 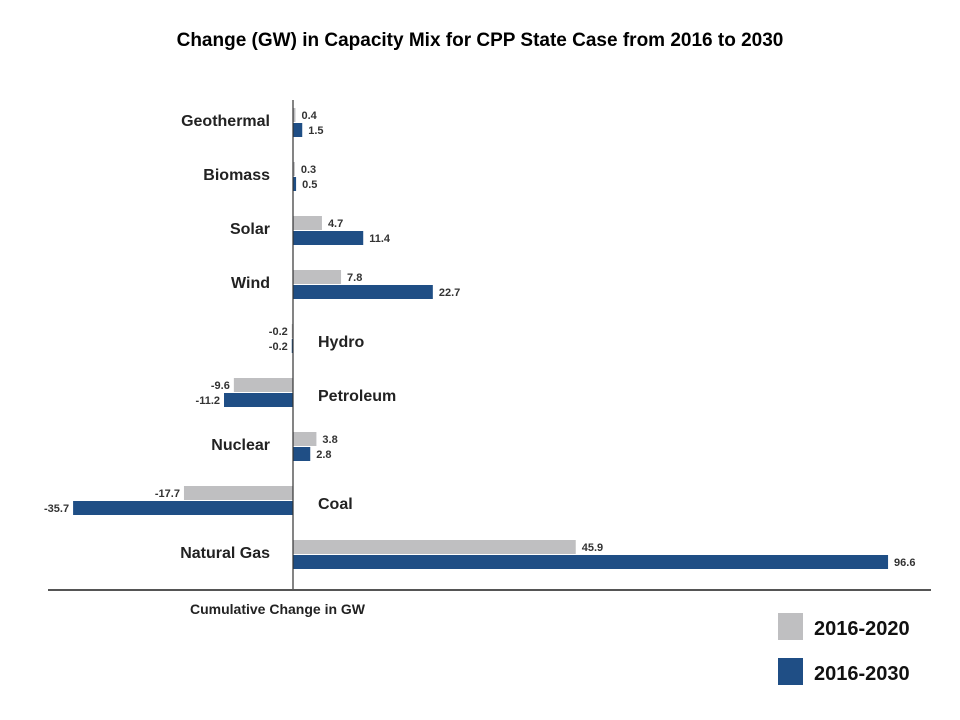 What do you see at coordinates (315, 131) in the screenshot?
I see `data-label: 1.5` at bounding box center [315, 131].